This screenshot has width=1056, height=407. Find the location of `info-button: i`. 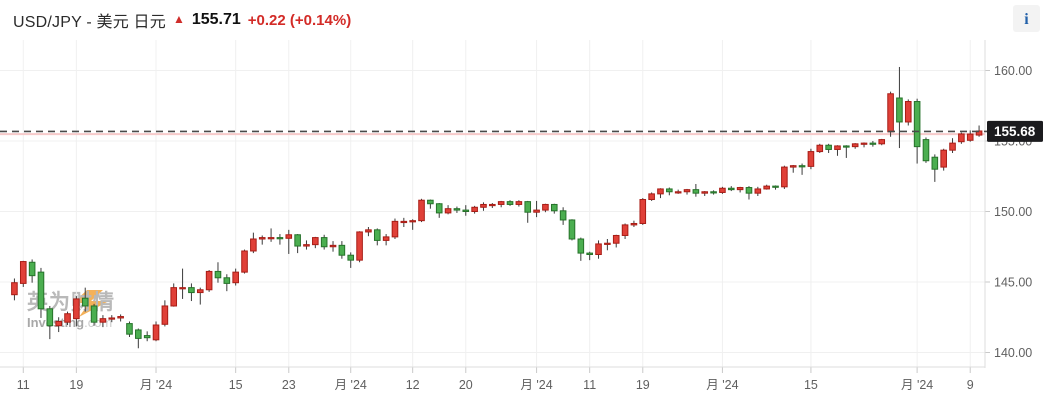

info-button: i is located at coordinates (1026, 18).